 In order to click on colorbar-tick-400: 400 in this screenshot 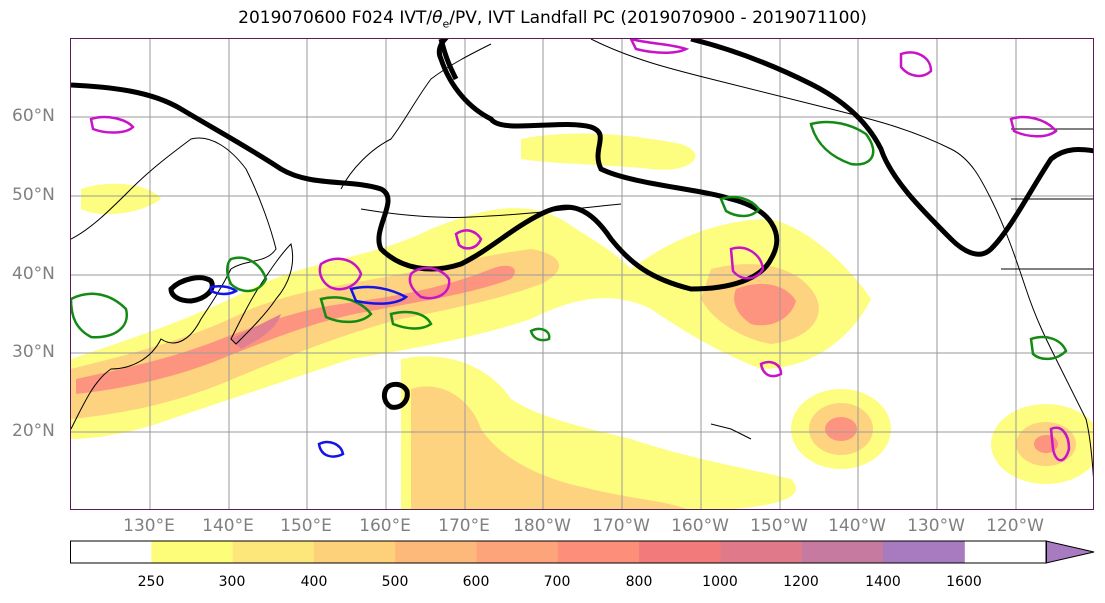, I will do `click(314, 582)`.